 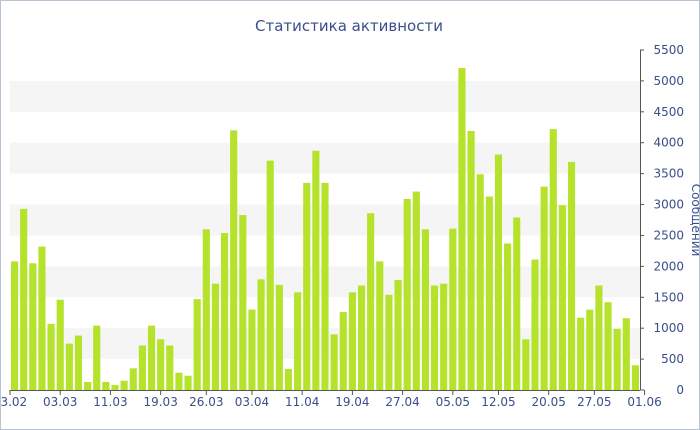 What do you see at coordinates (668, 81) in the screenshot?
I see `y-tick-label: 5000` at bounding box center [668, 81].